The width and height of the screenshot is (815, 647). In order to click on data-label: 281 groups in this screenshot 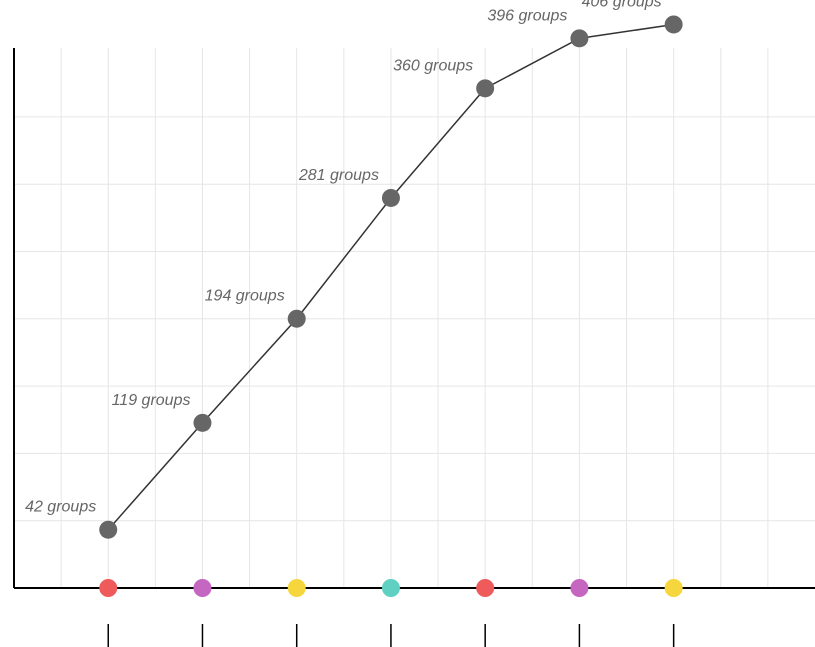, I will do `click(338, 175)`.